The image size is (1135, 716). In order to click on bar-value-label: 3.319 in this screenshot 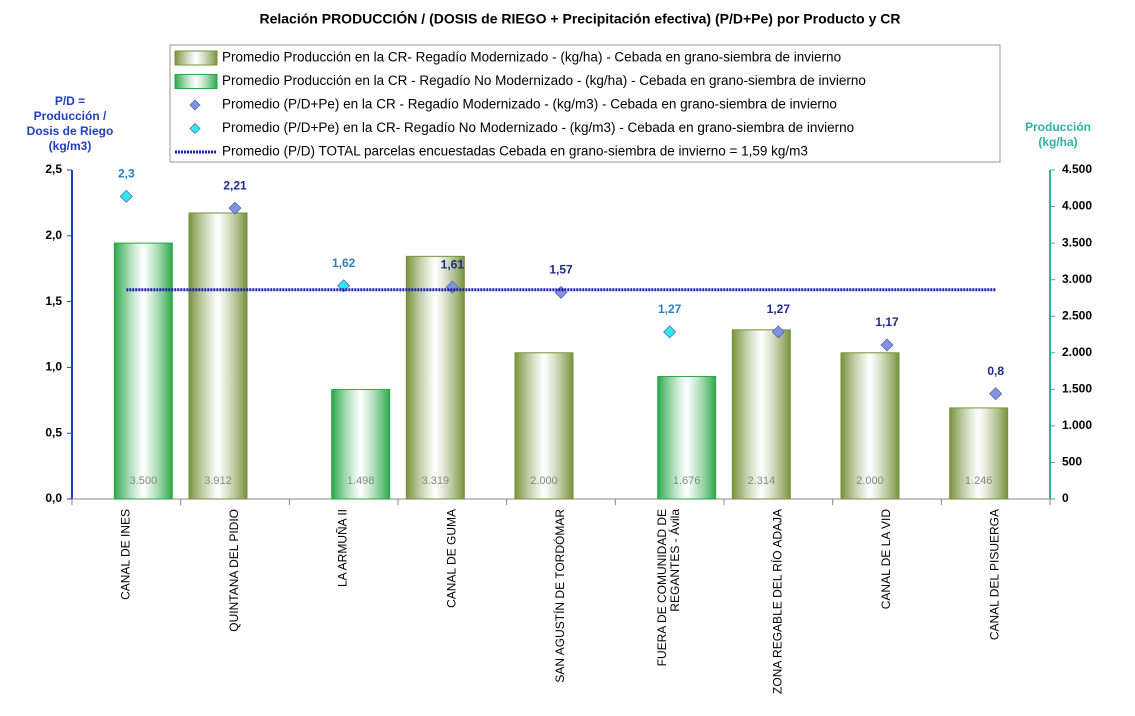, I will do `click(436, 481)`.